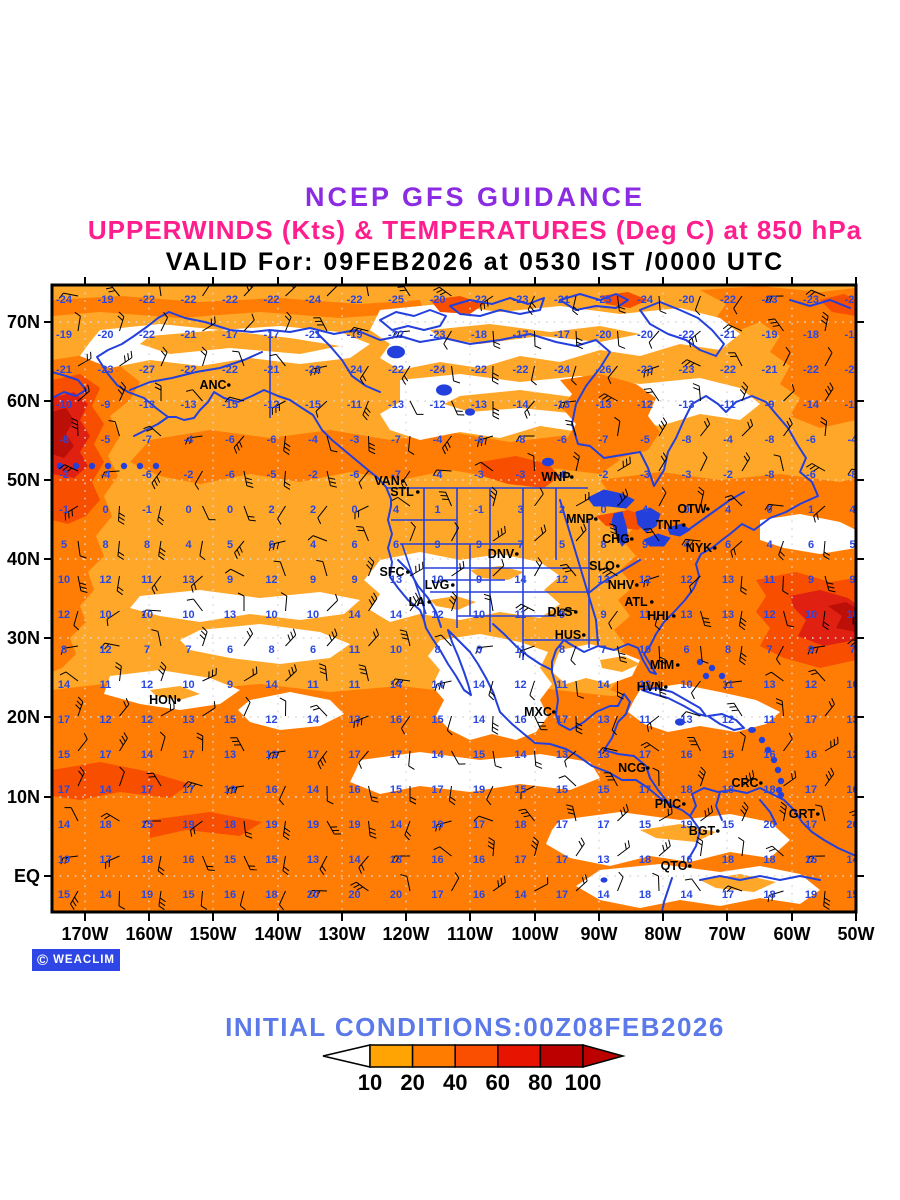 Image resolution: width=900 pixels, height=1200 pixels. What do you see at coordinates (271, 755) in the screenshot?
I see `temp-value: 13` at bounding box center [271, 755].